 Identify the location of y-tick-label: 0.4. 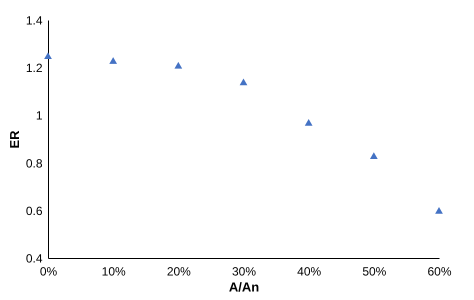
(34, 259).